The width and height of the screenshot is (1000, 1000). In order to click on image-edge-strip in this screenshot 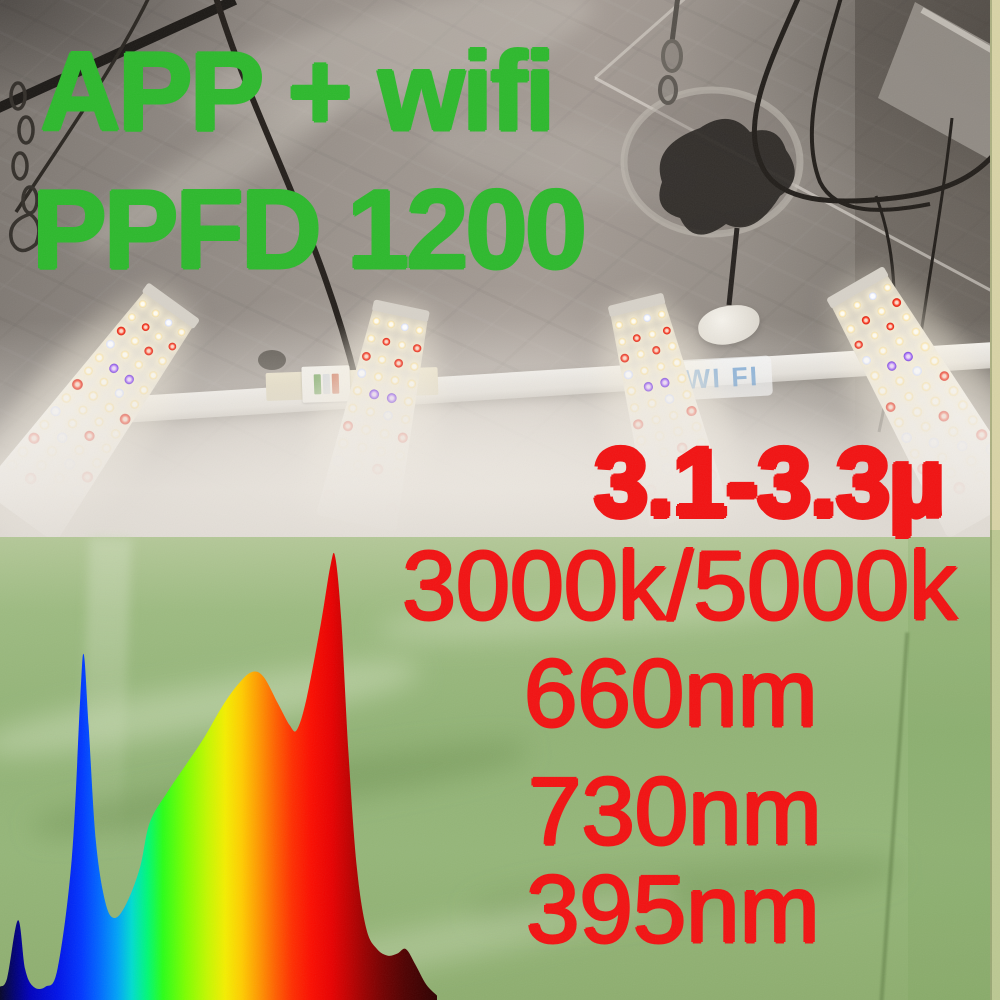, I will do `click(995, 500)`.